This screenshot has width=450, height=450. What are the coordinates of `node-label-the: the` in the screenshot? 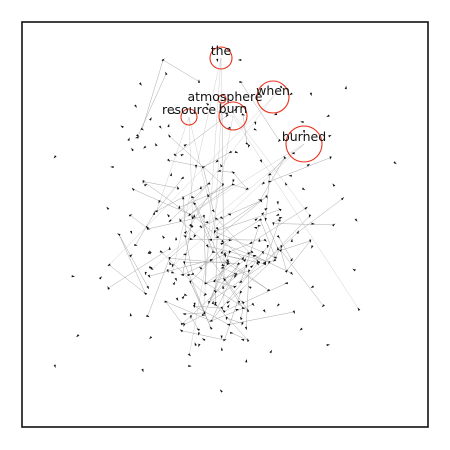 It's located at (221, 50).